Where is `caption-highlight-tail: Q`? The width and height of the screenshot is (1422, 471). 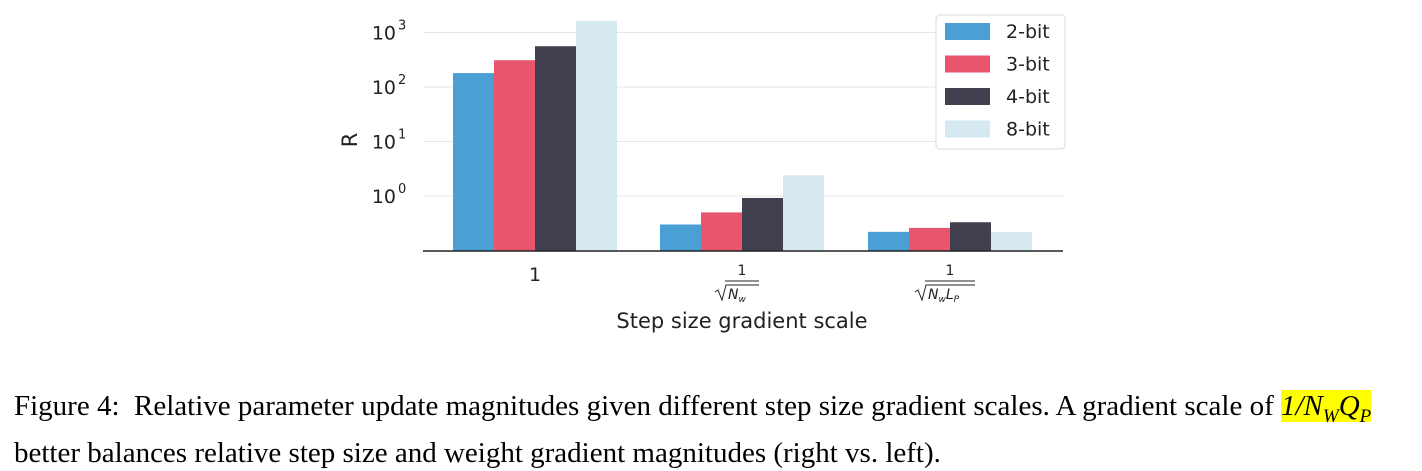 caption-highlight-tail: Q is located at coordinates (1349, 406).